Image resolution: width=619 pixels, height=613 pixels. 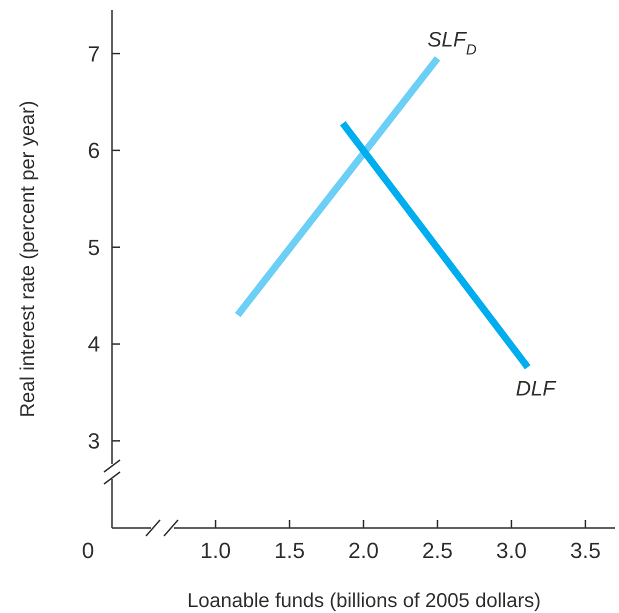 What do you see at coordinates (28, 259) in the screenshot?
I see `y-axis-title: Real interest rate (percent per year)` at bounding box center [28, 259].